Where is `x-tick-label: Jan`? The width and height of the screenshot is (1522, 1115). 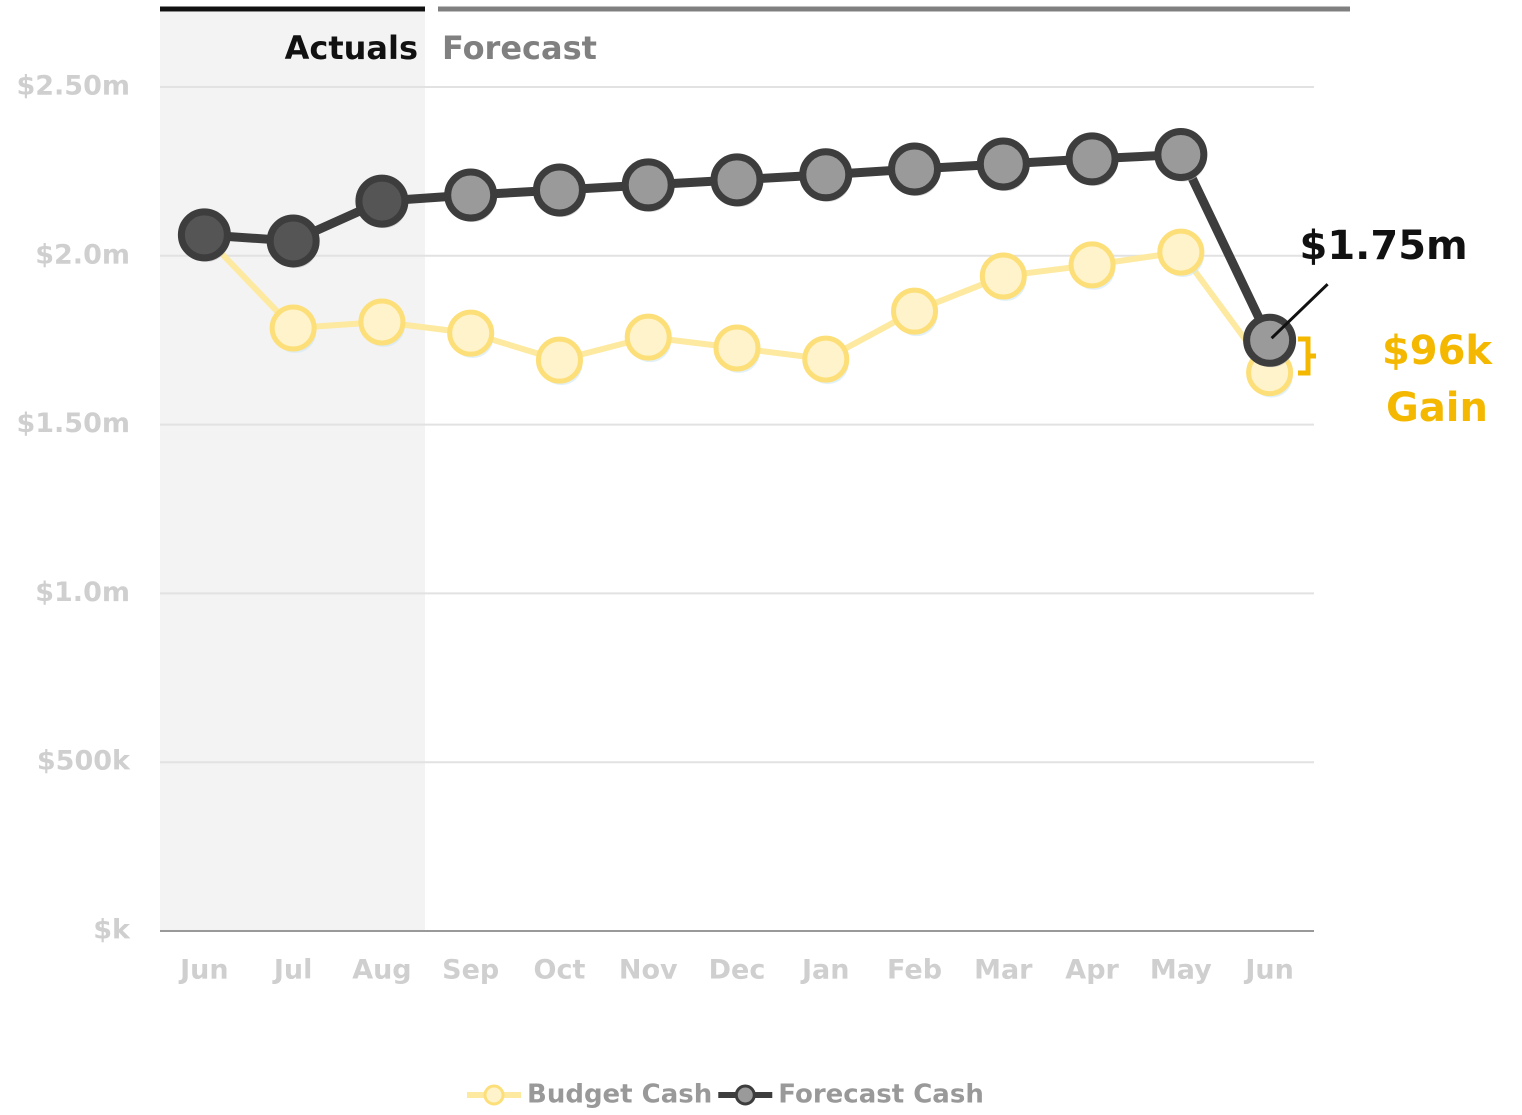
x-tick-label: Jan is located at coordinates (825, 970).